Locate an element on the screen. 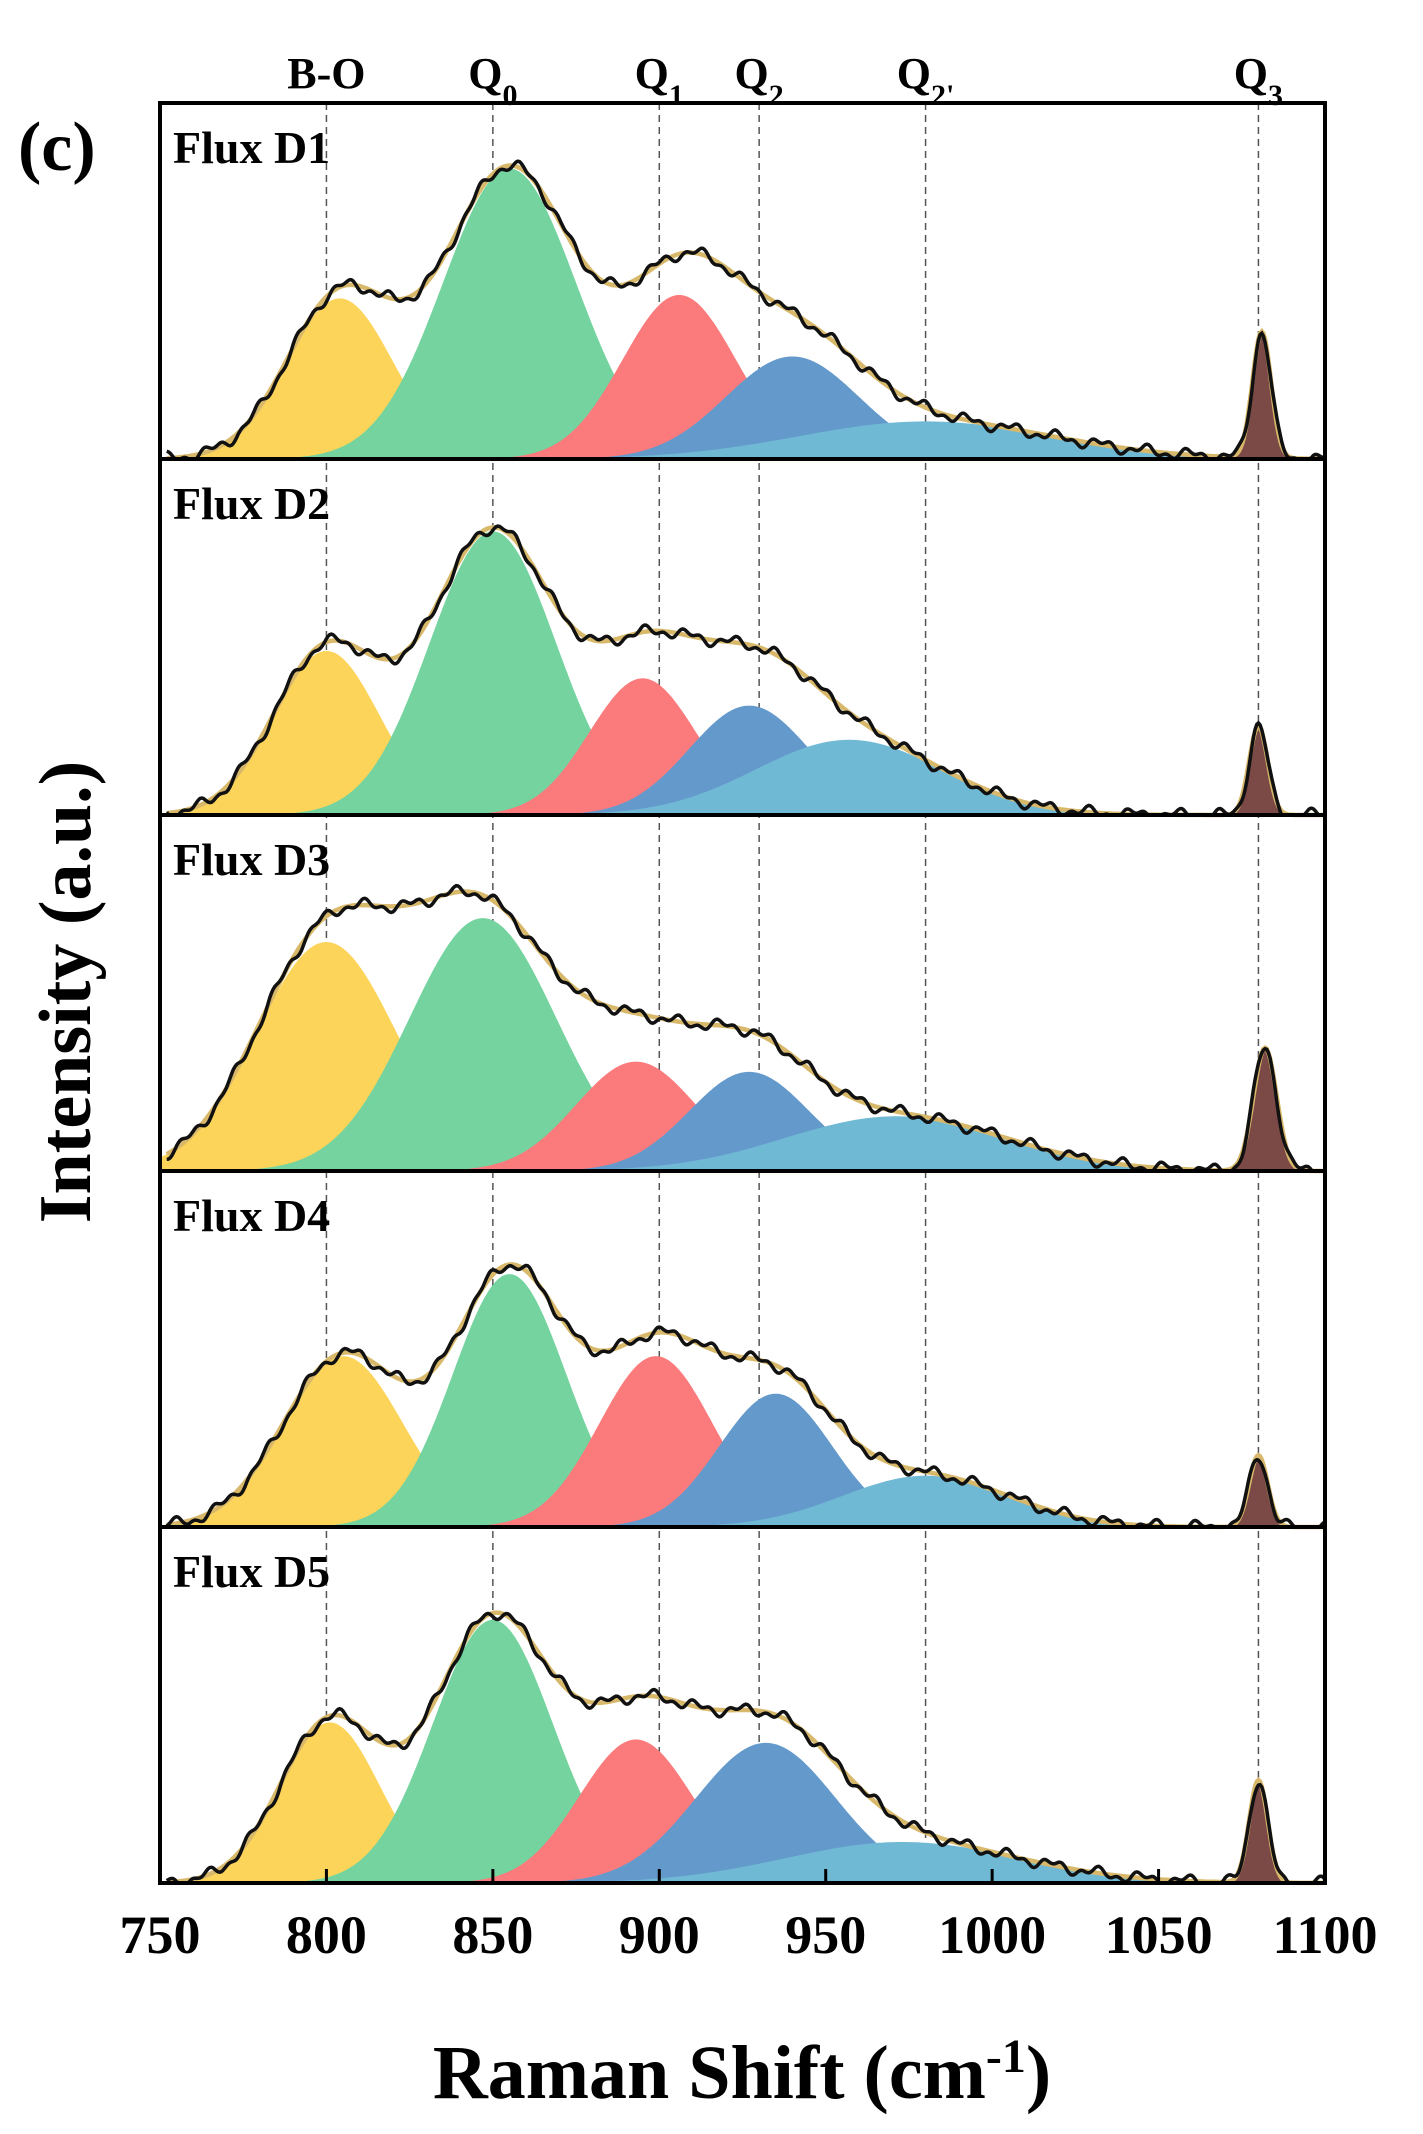  x-axis-label: Raman Shift (cm-1) is located at coordinates (742, 2073).